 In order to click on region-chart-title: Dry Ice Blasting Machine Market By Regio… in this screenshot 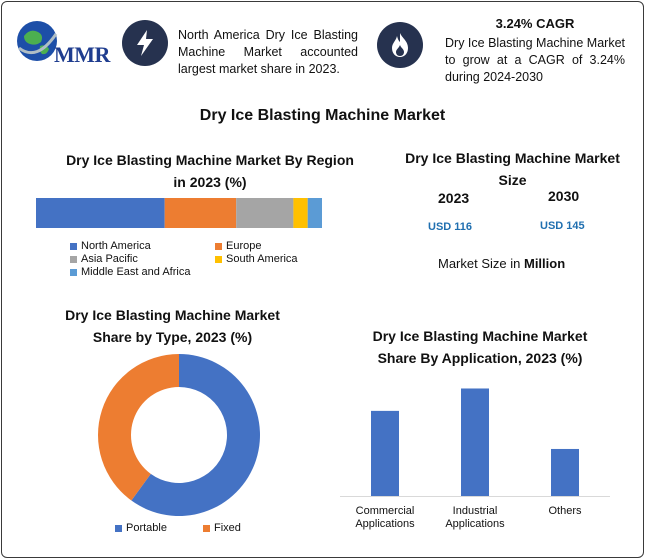, I will do `click(210, 171)`.